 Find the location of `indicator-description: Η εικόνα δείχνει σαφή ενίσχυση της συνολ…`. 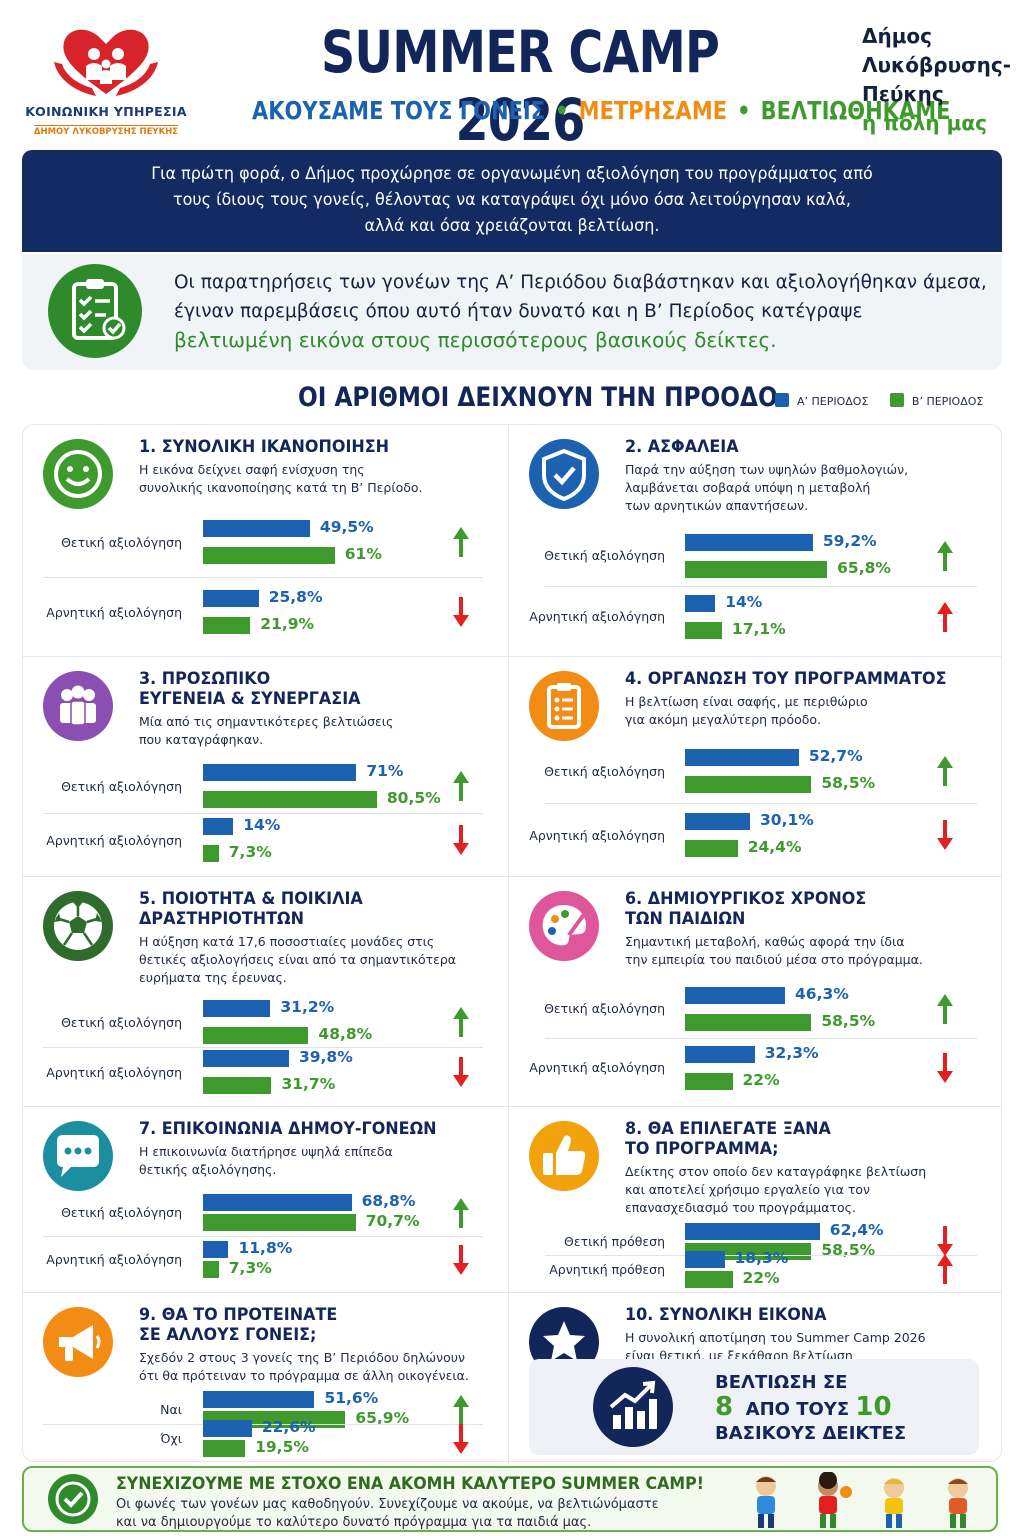

indicator-description: Η εικόνα δείχνει σαφή ενίσχυση της συνολ… is located at coordinates (281, 478).